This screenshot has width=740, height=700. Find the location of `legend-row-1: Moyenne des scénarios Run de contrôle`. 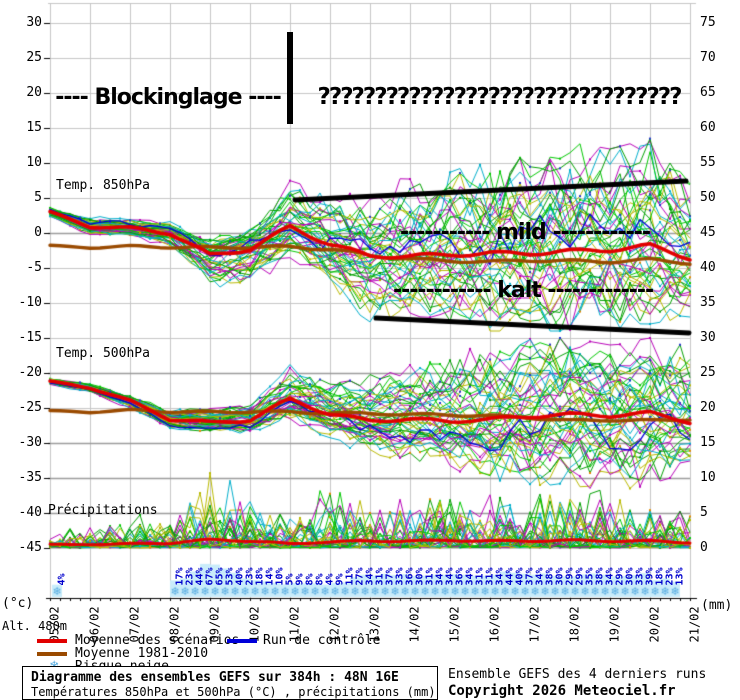

legend-row-1: Moyenne des scénarios Run de contrôle is located at coordinates (370, 641).